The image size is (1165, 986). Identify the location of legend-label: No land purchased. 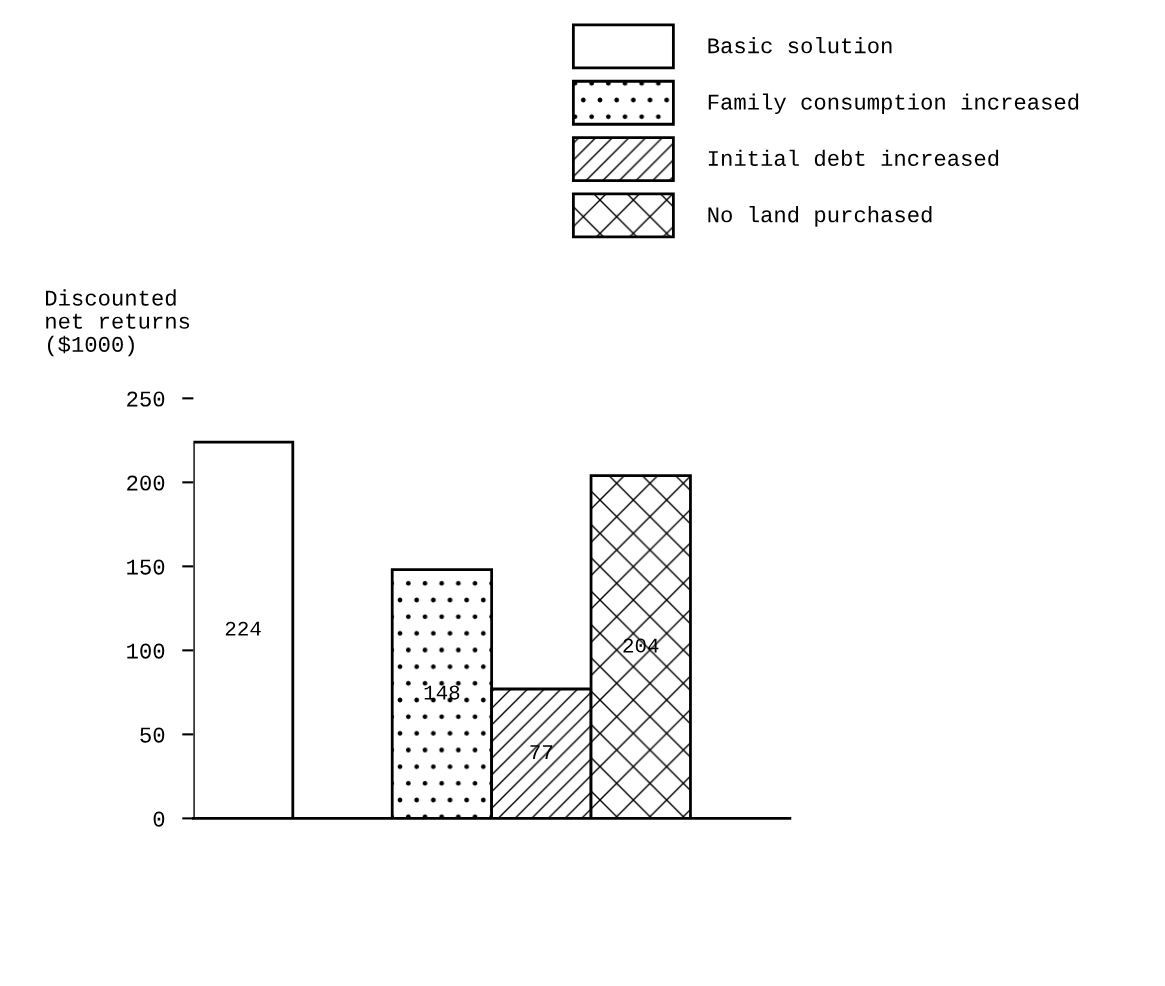
(820, 216).